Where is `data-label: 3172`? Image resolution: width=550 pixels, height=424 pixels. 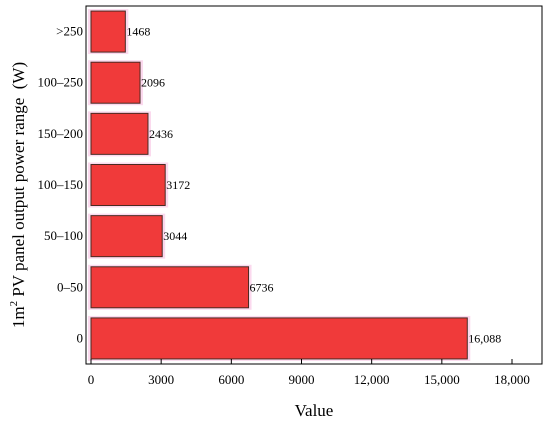
data-label: 3172 is located at coordinates (178, 185).